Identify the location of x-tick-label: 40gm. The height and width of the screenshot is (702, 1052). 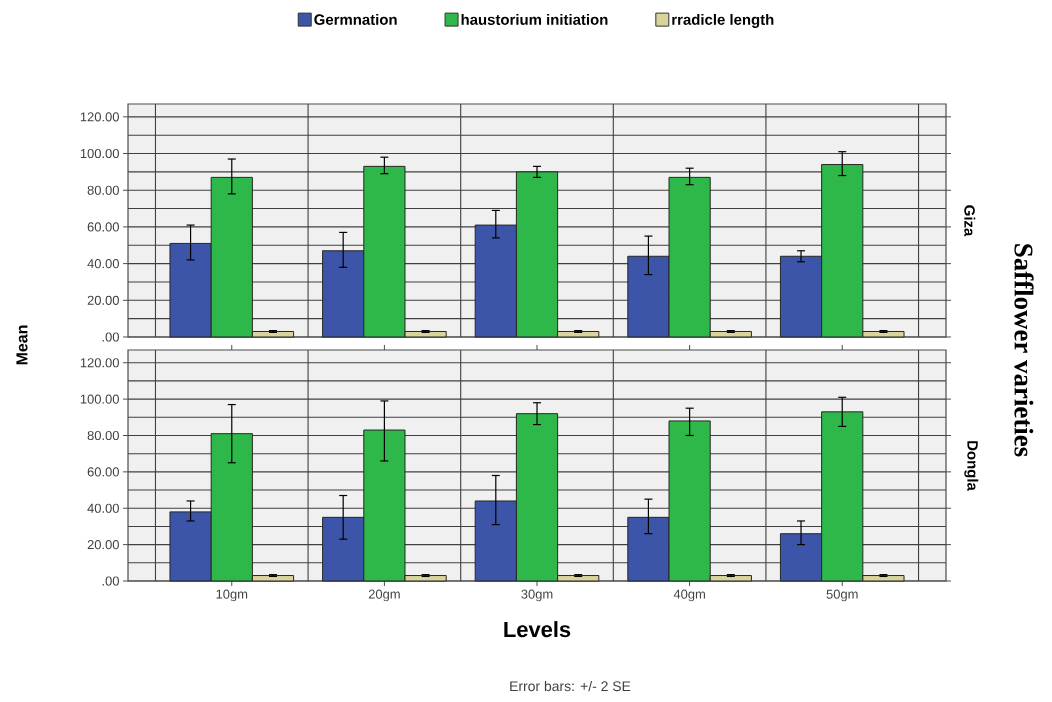
(689, 595).